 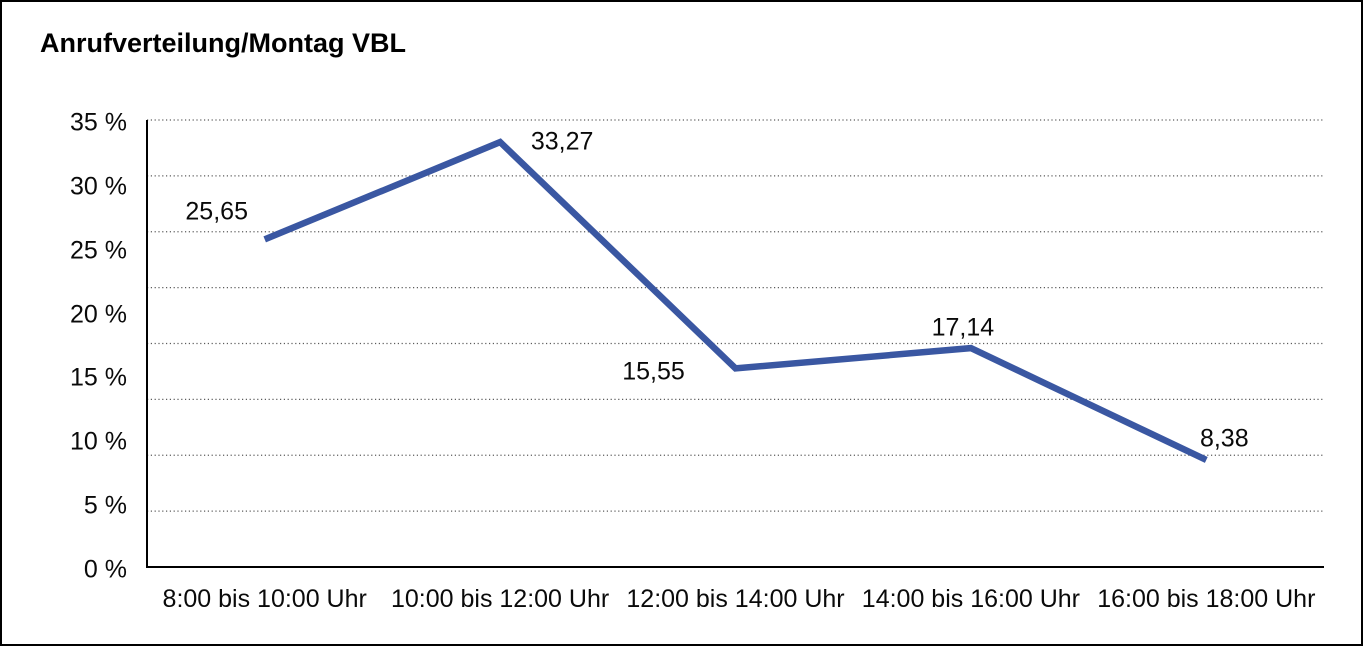 What do you see at coordinates (105, 569) in the screenshot?
I see `y-tick-label: 0 %` at bounding box center [105, 569].